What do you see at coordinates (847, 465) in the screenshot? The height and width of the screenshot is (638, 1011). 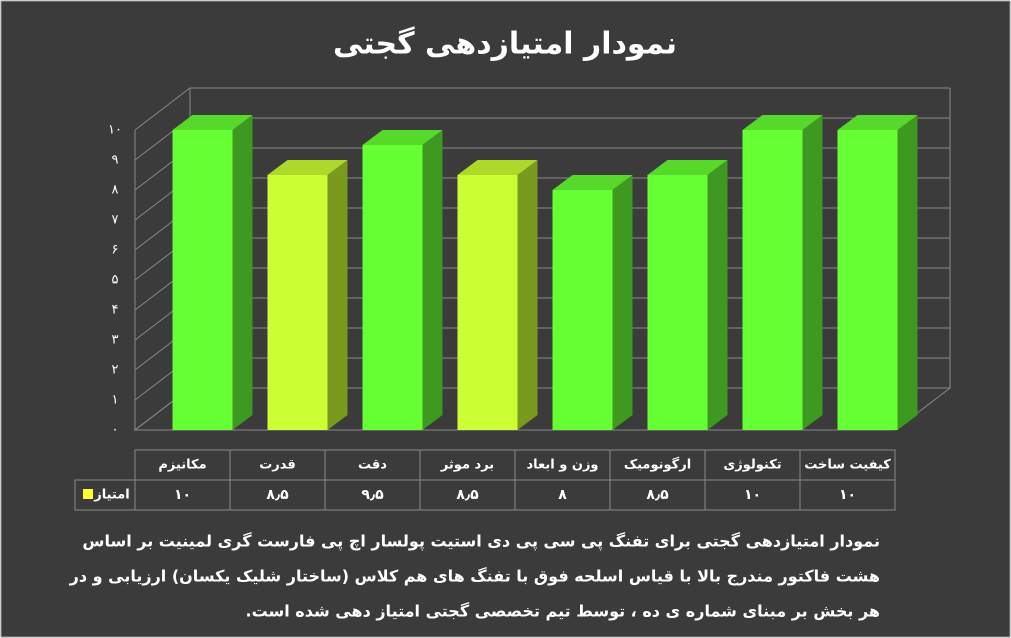 I see `category-label: کیفیت ساخت` at bounding box center [847, 465].